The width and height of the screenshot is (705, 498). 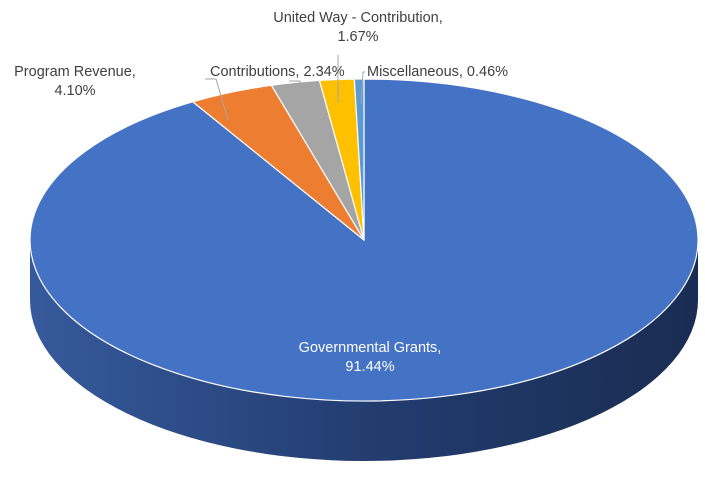 I want to click on data-label-united-way-contribution: United Way - Contribution, 1.67%, so click(x=358, y=27).